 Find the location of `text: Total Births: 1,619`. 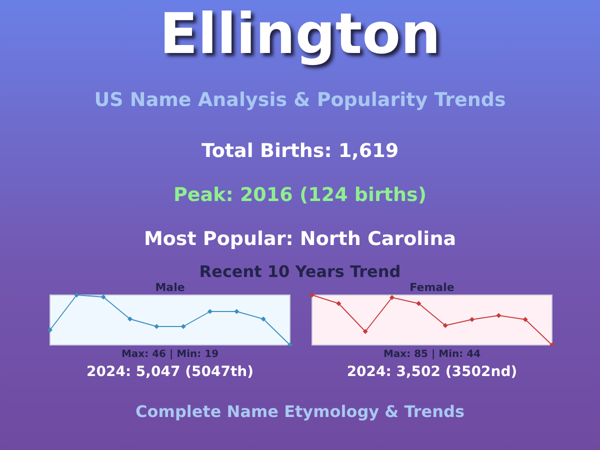

text: Total Births: 1,619 is located at coordinates (300, 151).